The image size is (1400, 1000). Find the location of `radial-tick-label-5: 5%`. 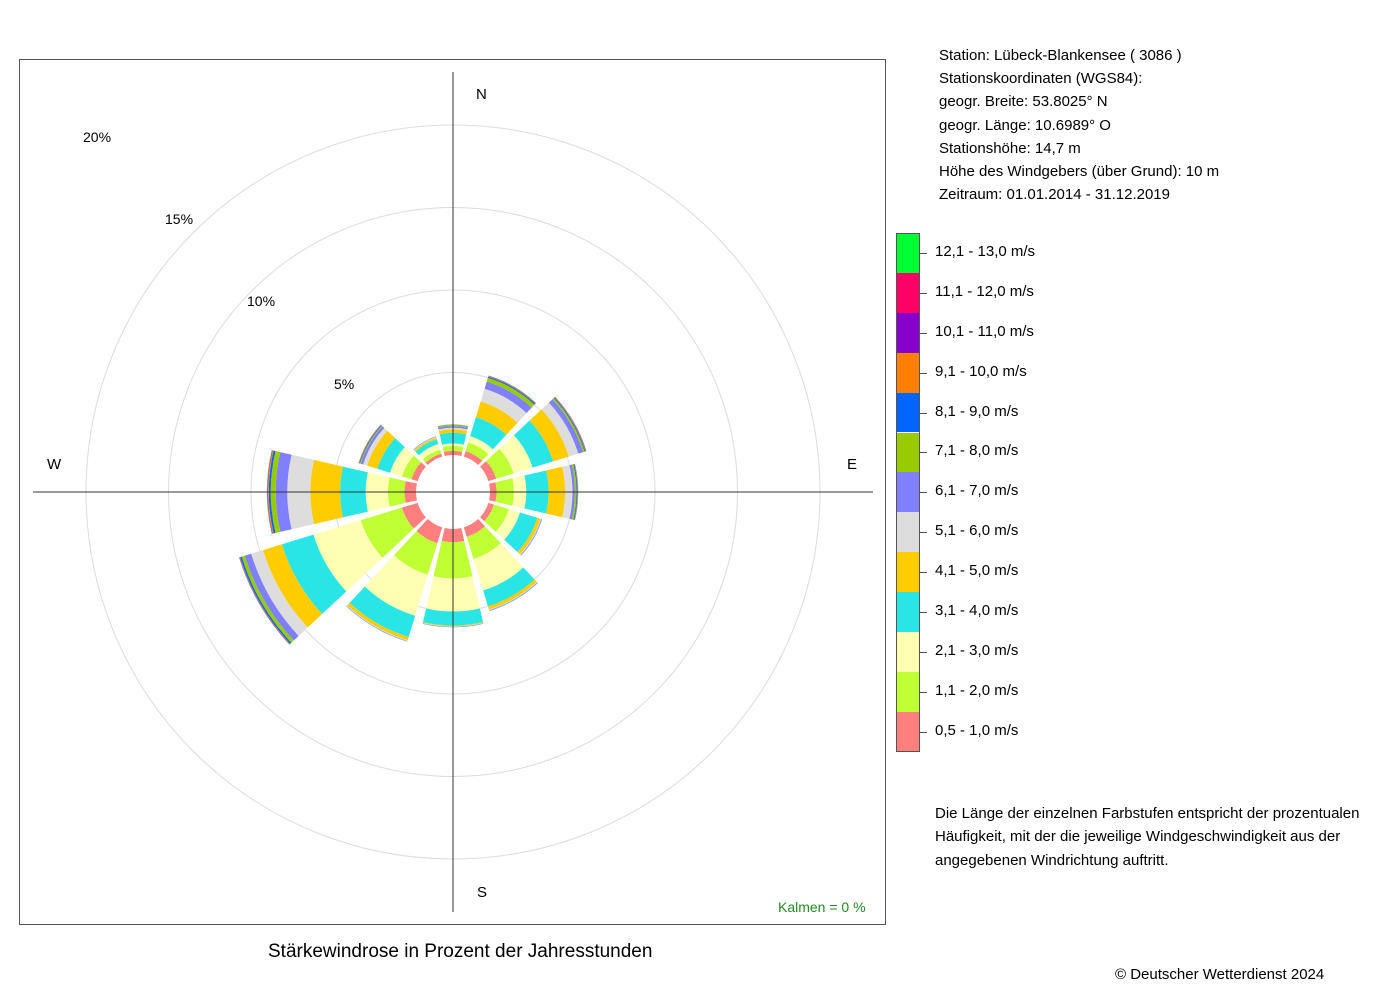

radial-tick-label-5: 5% is located at coordinates (344, 384).